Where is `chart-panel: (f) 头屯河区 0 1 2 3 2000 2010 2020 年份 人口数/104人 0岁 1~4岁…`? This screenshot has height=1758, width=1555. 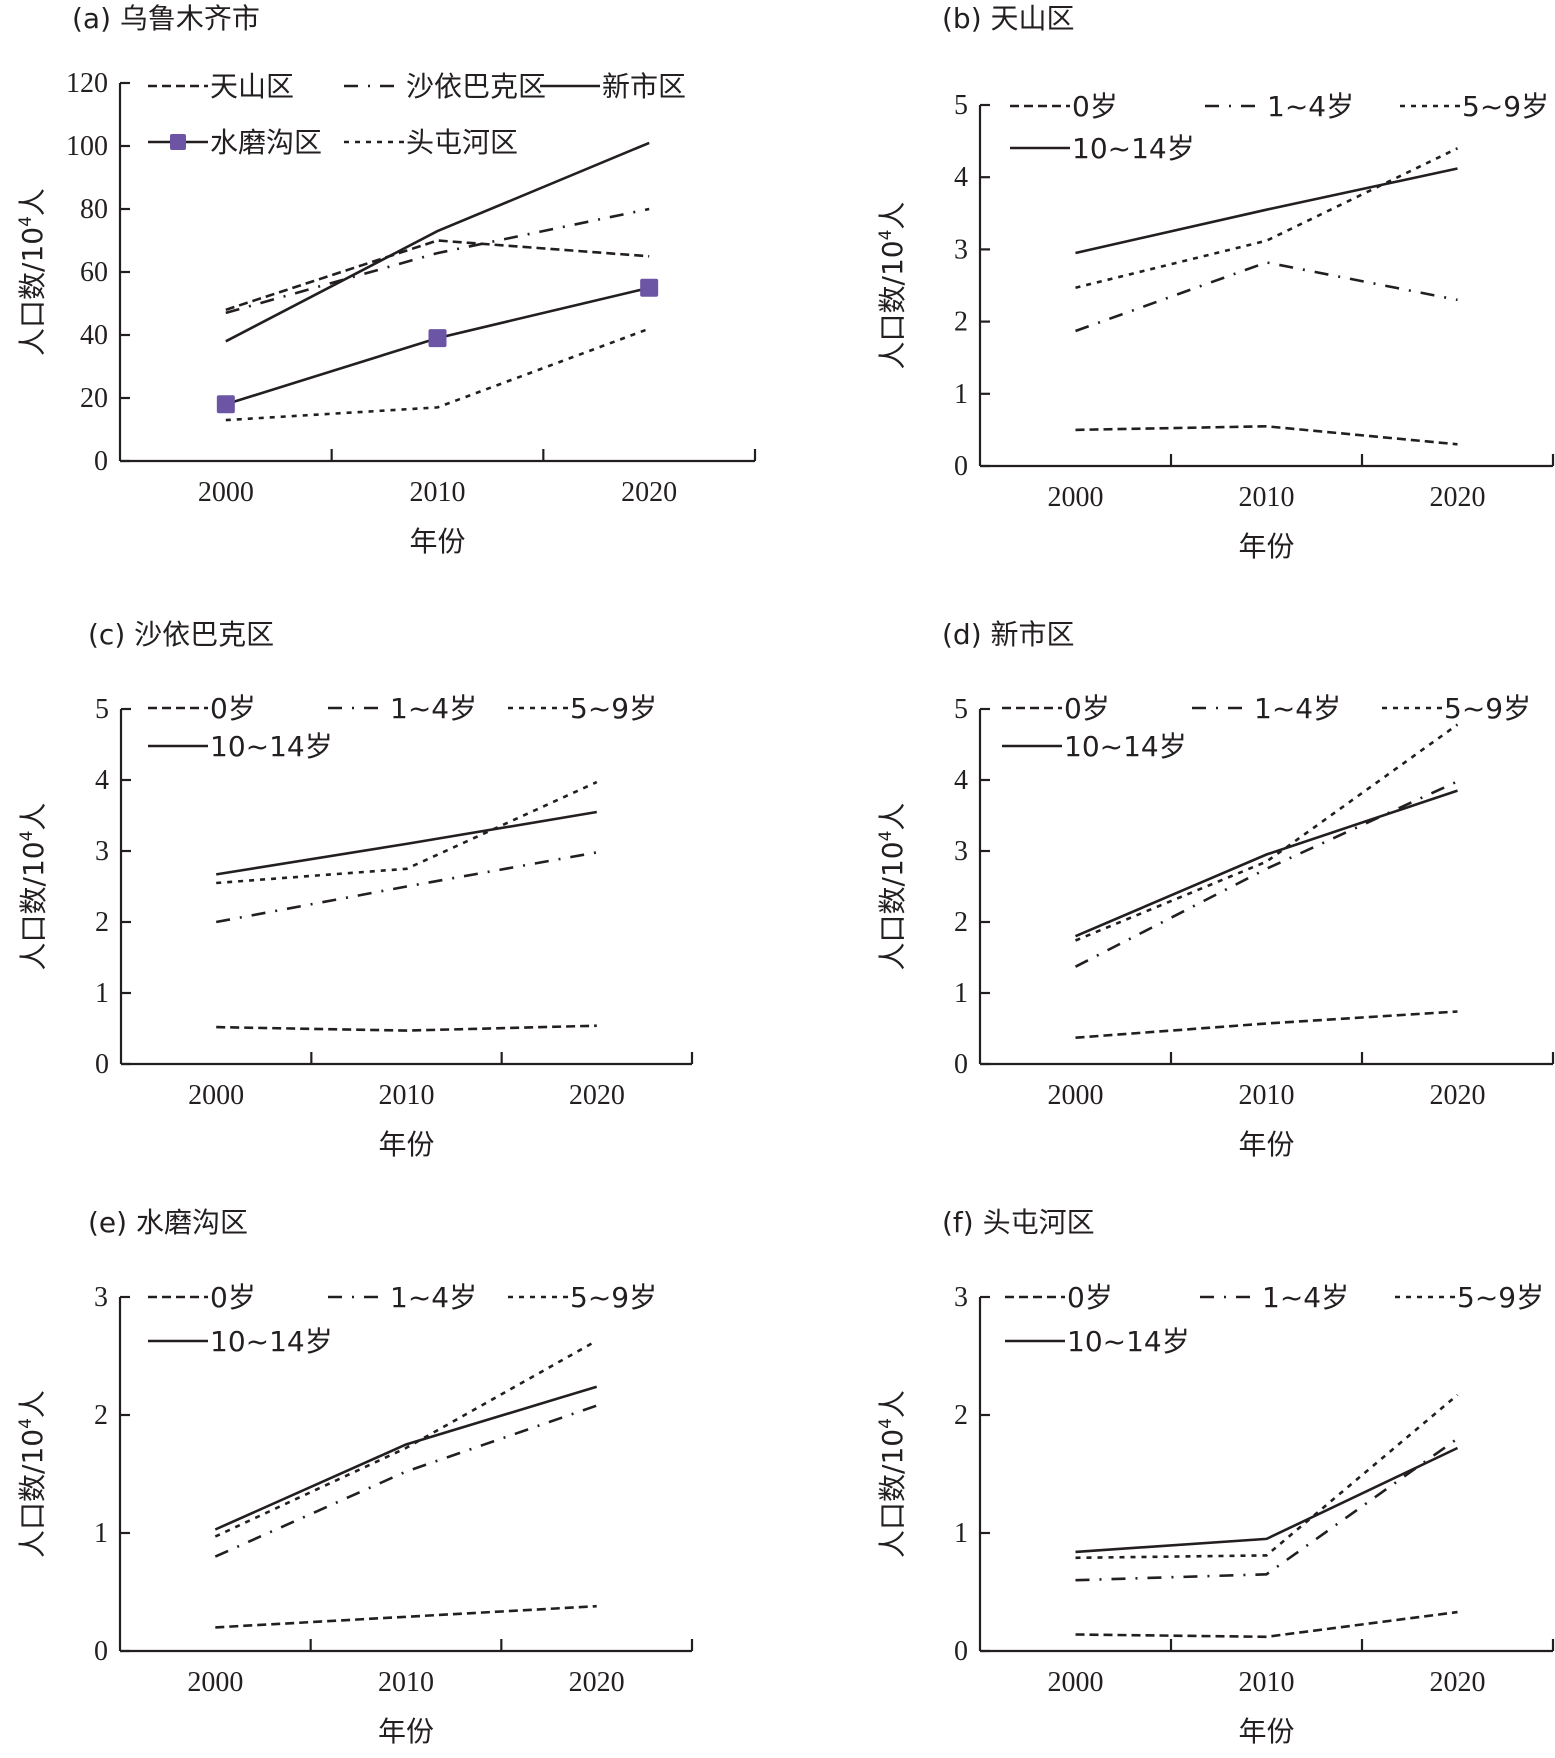
chart-panel: (f) 头屯河区 0 1 2 3 2000 2010 2020 年份 人口数/104人 0岁 1~4岁… is located at coordinates (1215, 1477).